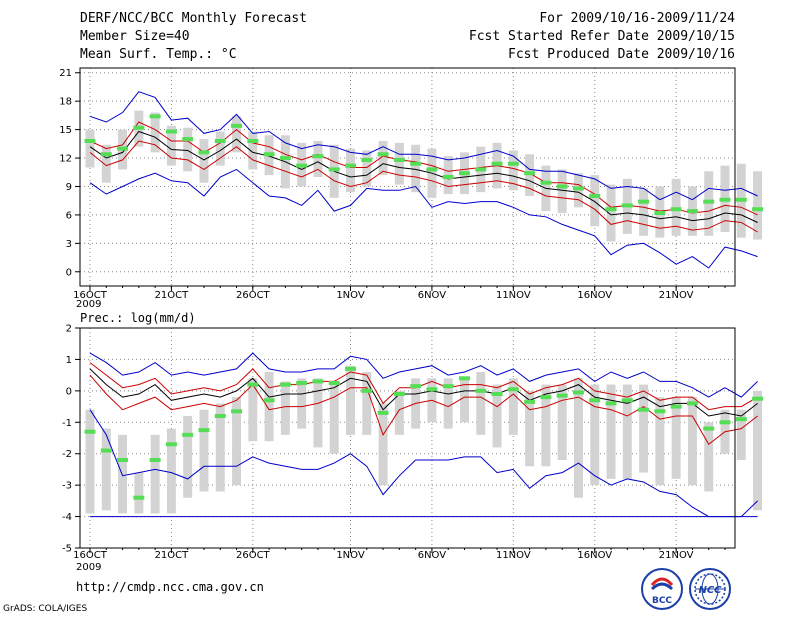 The width and height of the screenshot is (800, 618). I want to click on grads-credit: GrADS: COLA/IGES, so click(45, 609).